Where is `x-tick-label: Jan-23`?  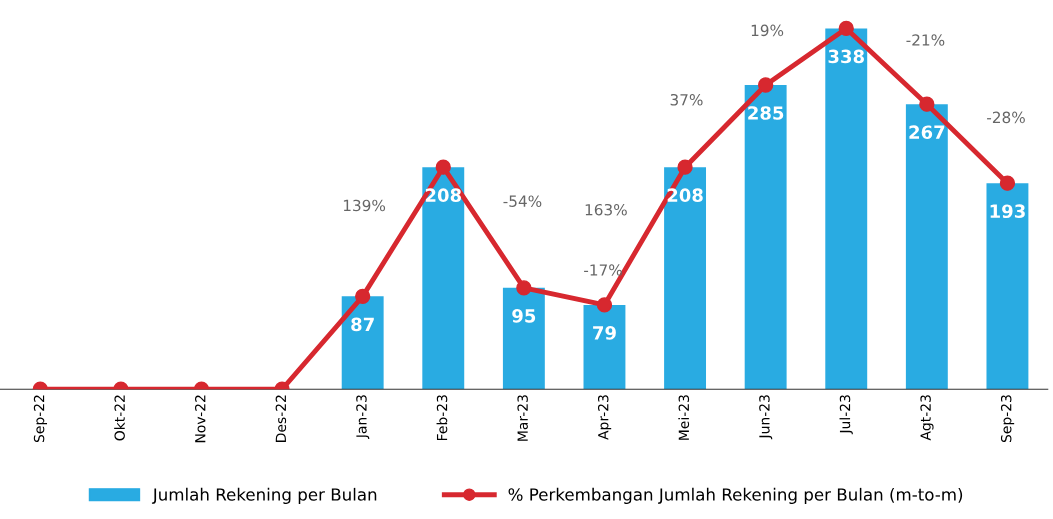 x-tick-label: Jan-23 is located at coordinates (363, 417).